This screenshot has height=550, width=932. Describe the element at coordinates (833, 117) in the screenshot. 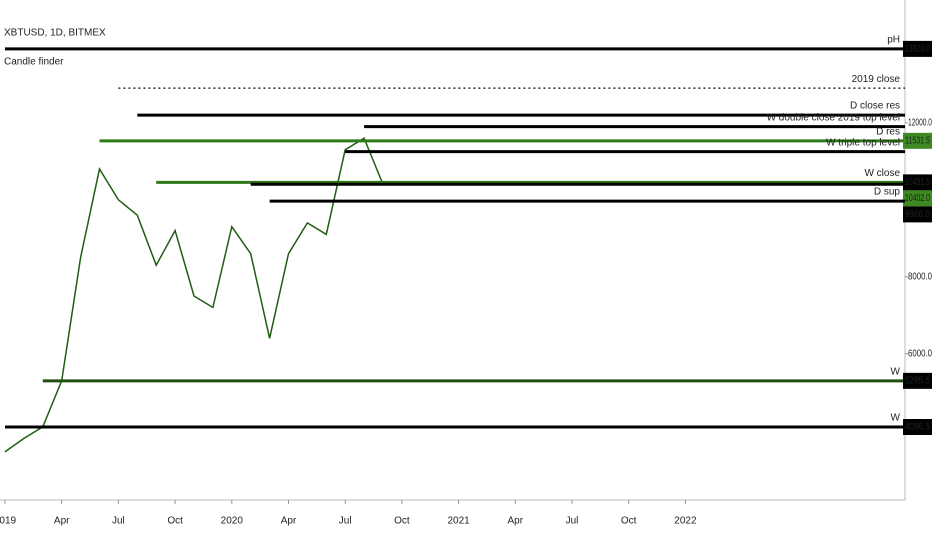

I see `level-label: W double close 2019 top level` at that location.